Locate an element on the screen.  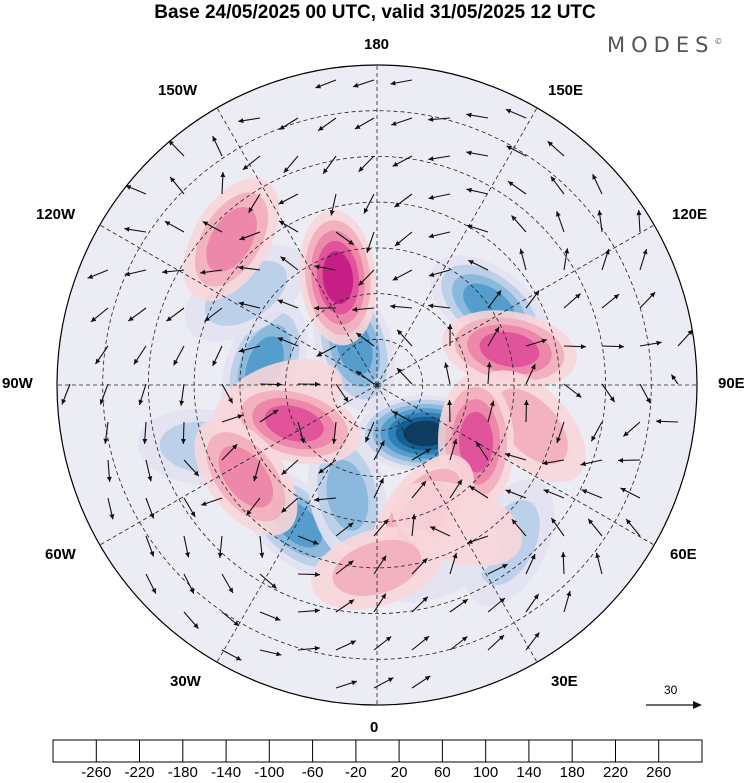
lon-label-150e: 150E is located at coordinates (566, 90).